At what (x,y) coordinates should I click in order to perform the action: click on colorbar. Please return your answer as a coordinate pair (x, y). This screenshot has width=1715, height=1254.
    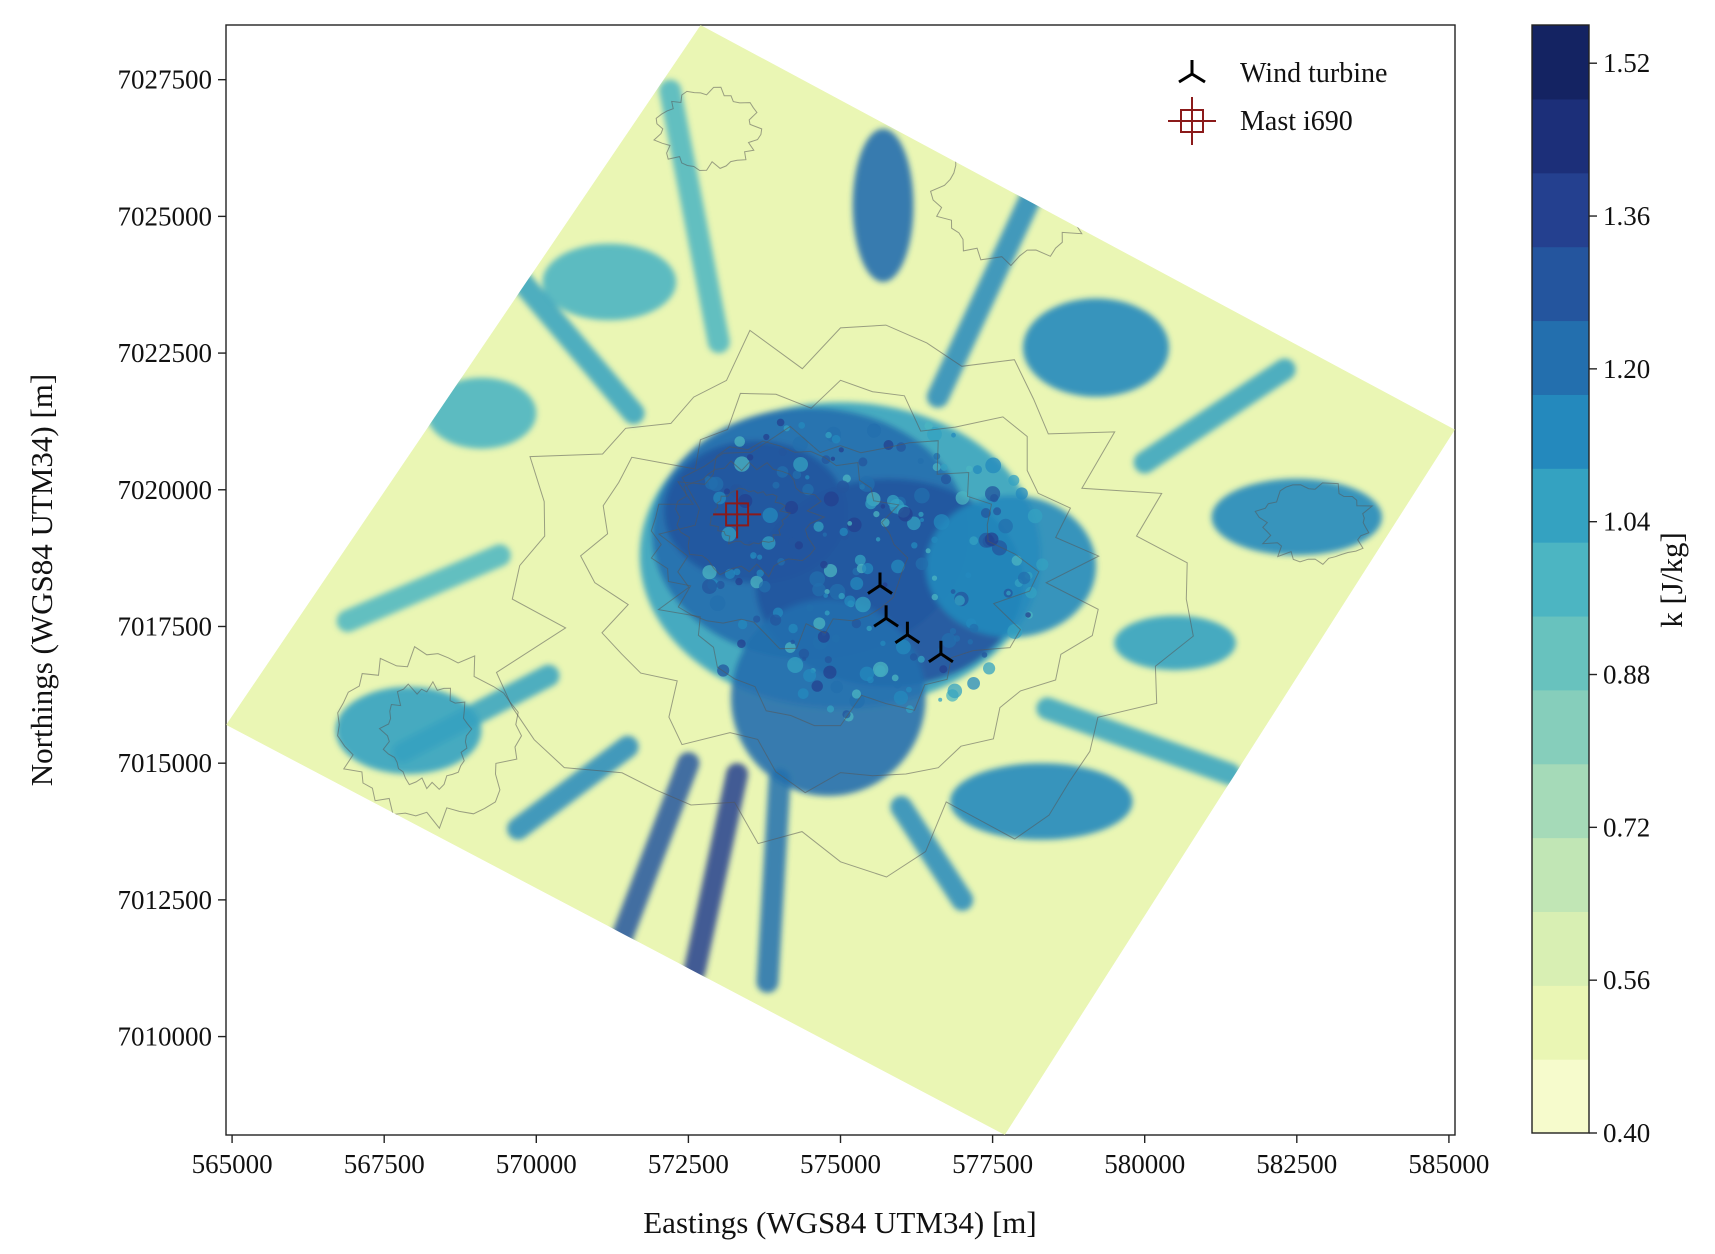
    Looking at the image, I should click on (1560, 579).